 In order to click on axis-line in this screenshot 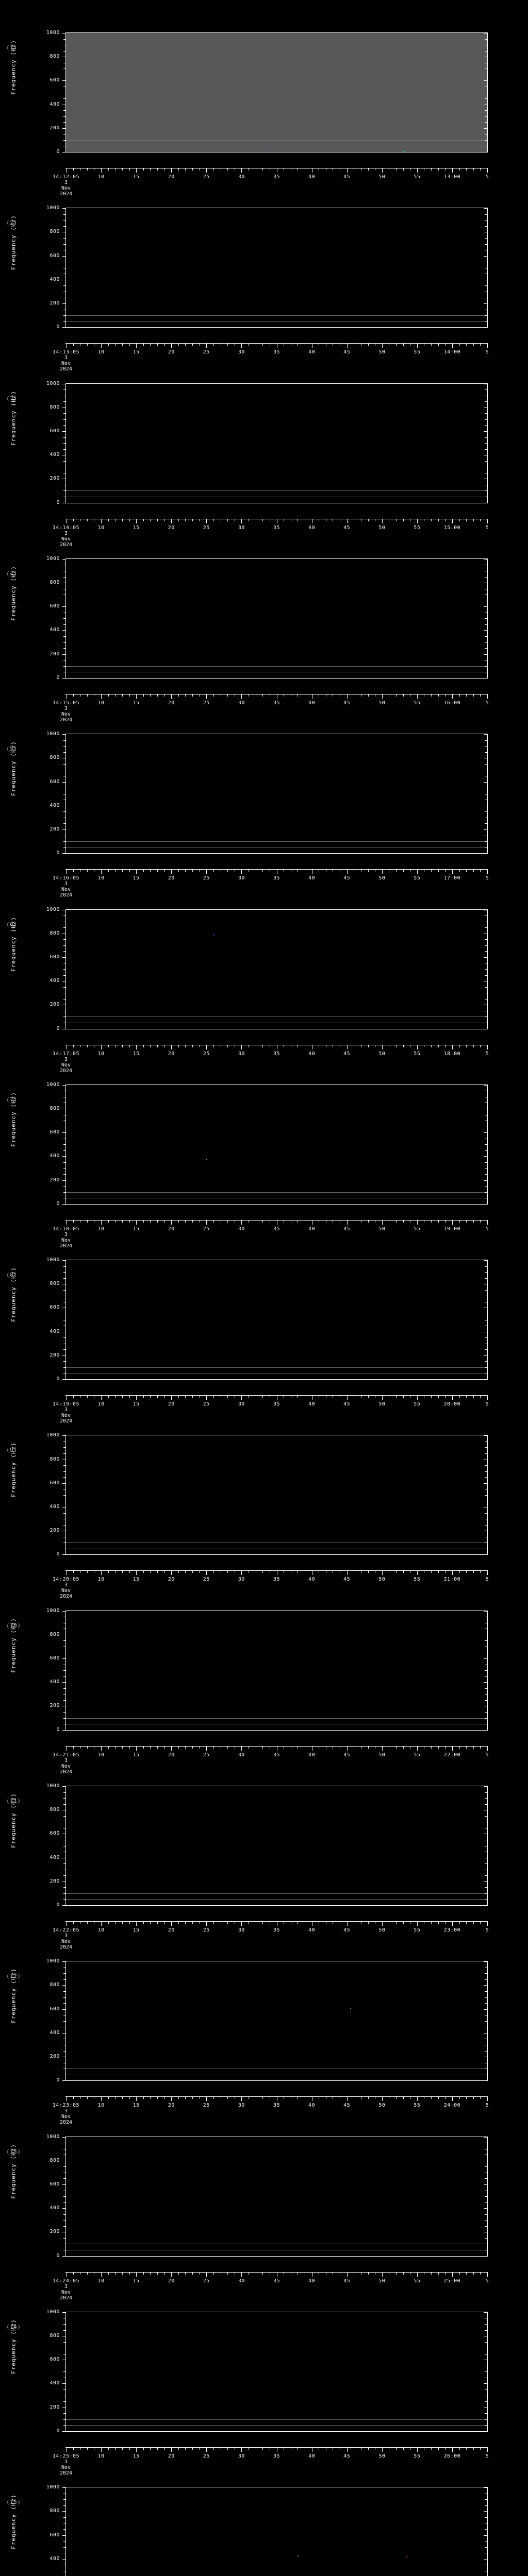, I will do `click(276, 2256)`.